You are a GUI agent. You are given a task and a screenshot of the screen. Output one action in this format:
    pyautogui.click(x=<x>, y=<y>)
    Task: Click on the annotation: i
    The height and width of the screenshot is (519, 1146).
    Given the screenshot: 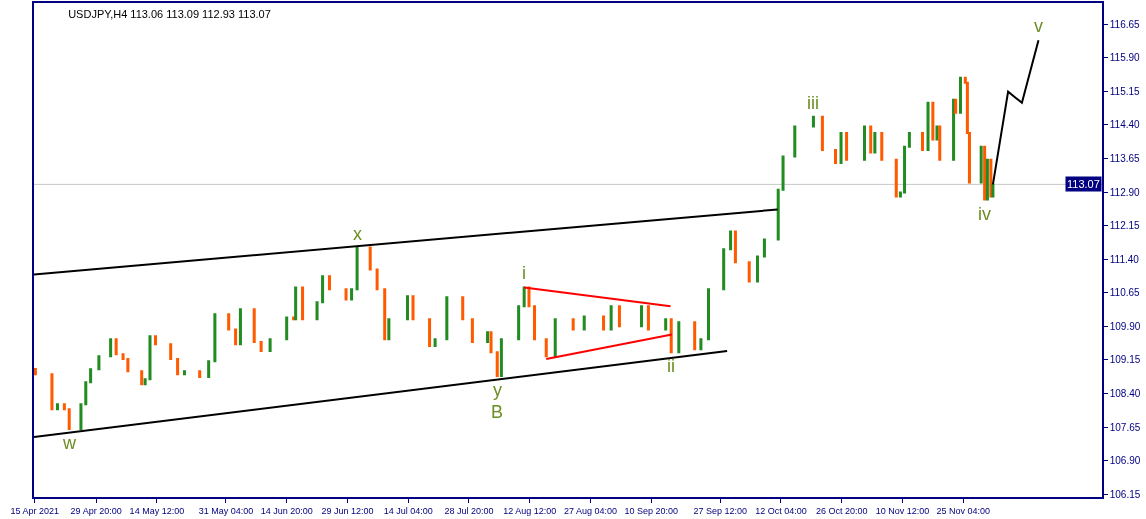 What is the action you would take?
    pyautogui.click(x=524, y=273)
    